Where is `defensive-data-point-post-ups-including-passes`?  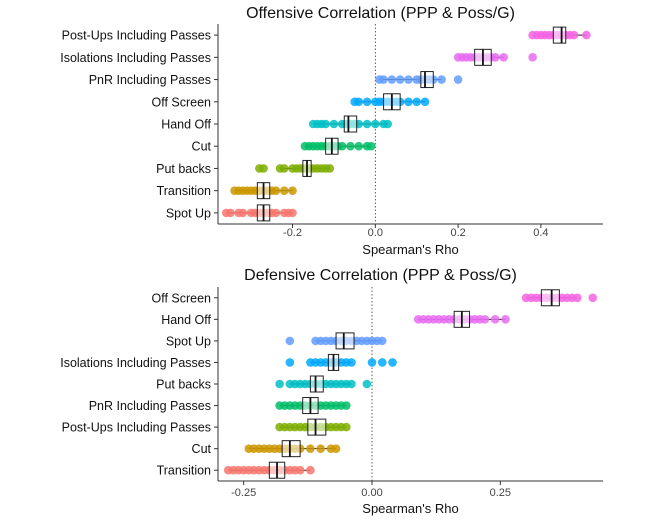 defensive-data-point-post-ups-including-passes is located at coordinates (346, 427).